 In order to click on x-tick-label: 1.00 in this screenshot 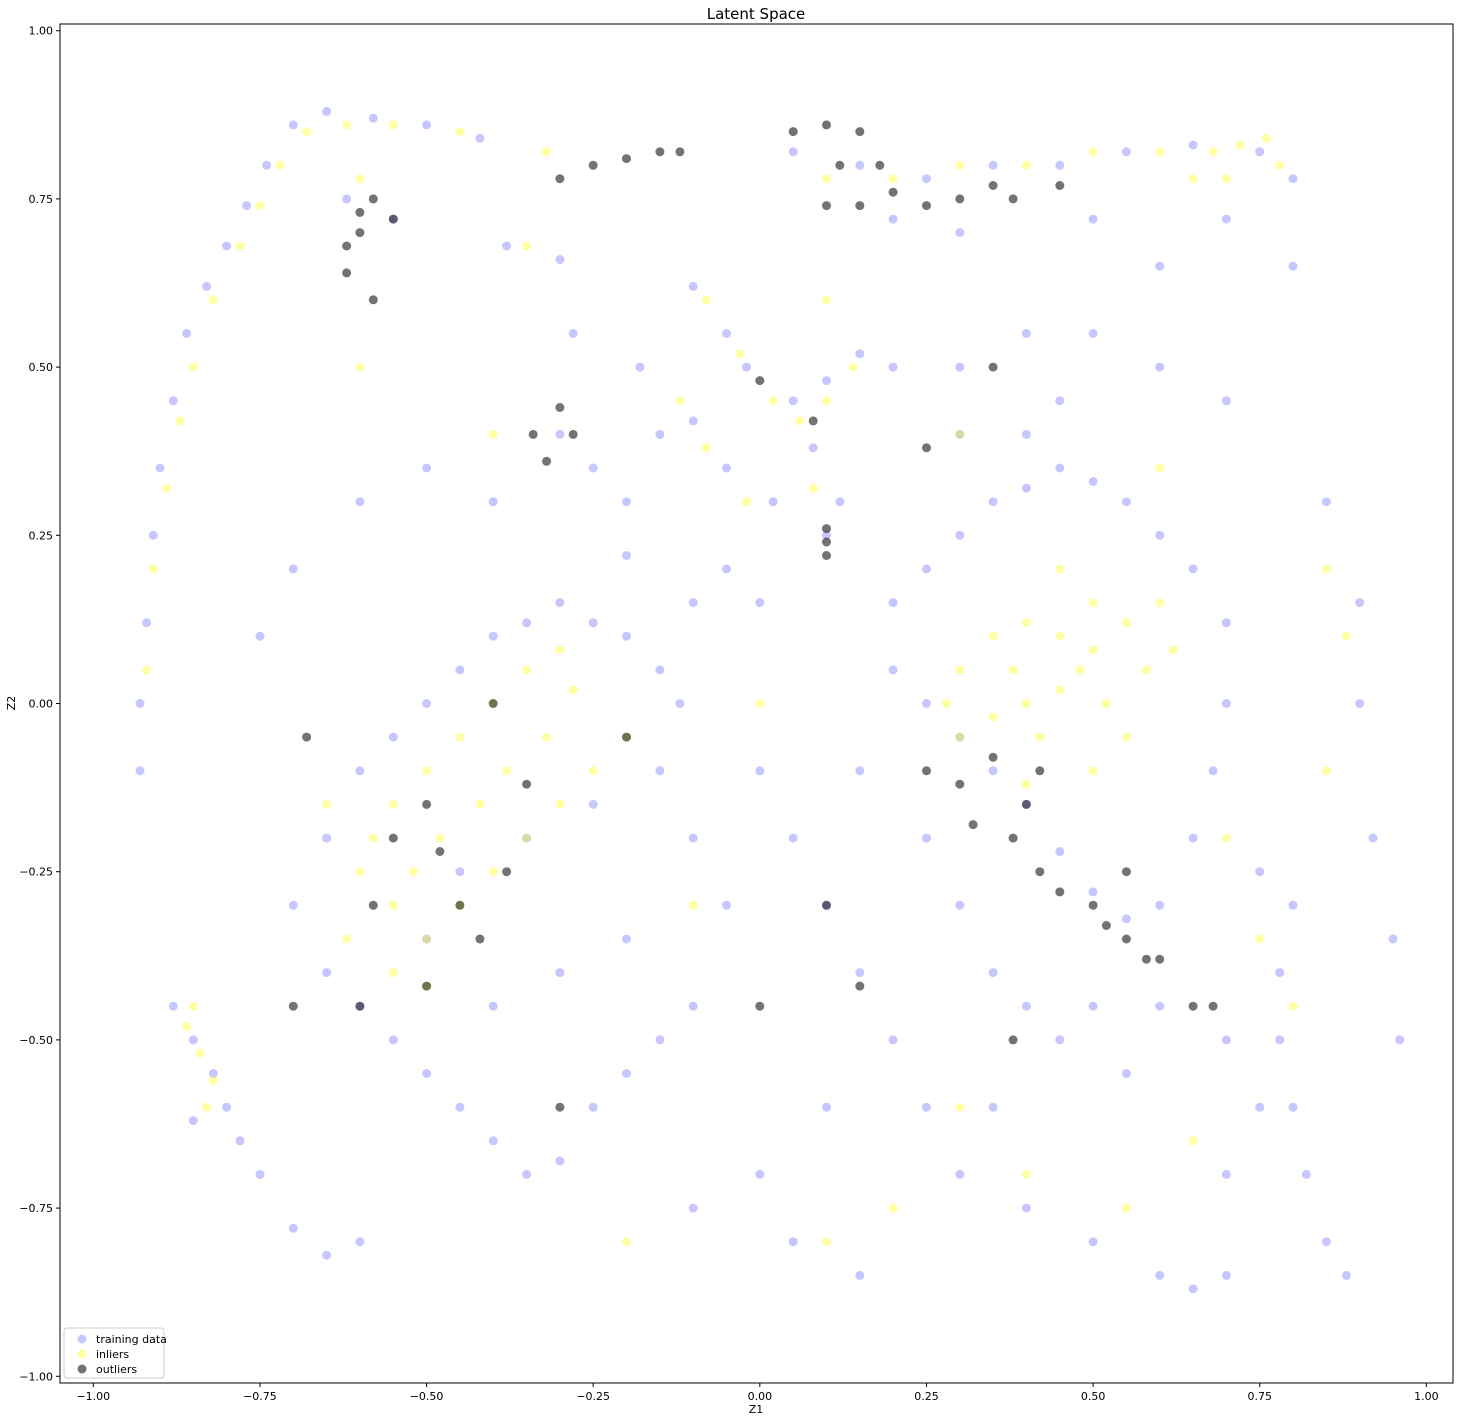, I will do `click(1426, 1396)`.